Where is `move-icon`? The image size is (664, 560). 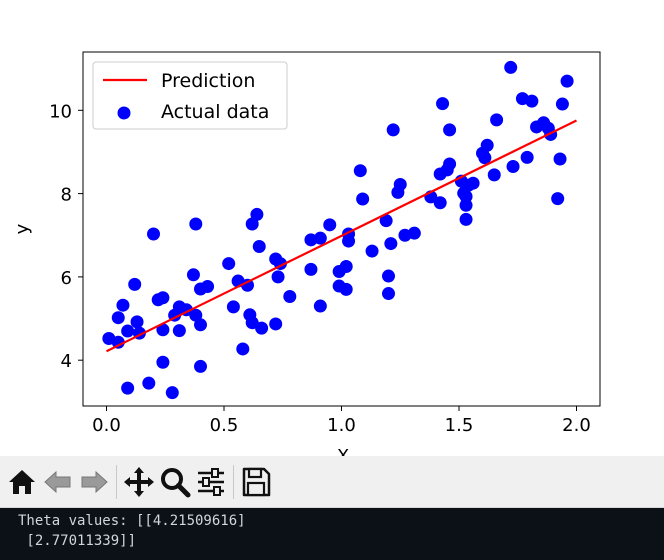 move-icon is located at coordinates (139, 481).